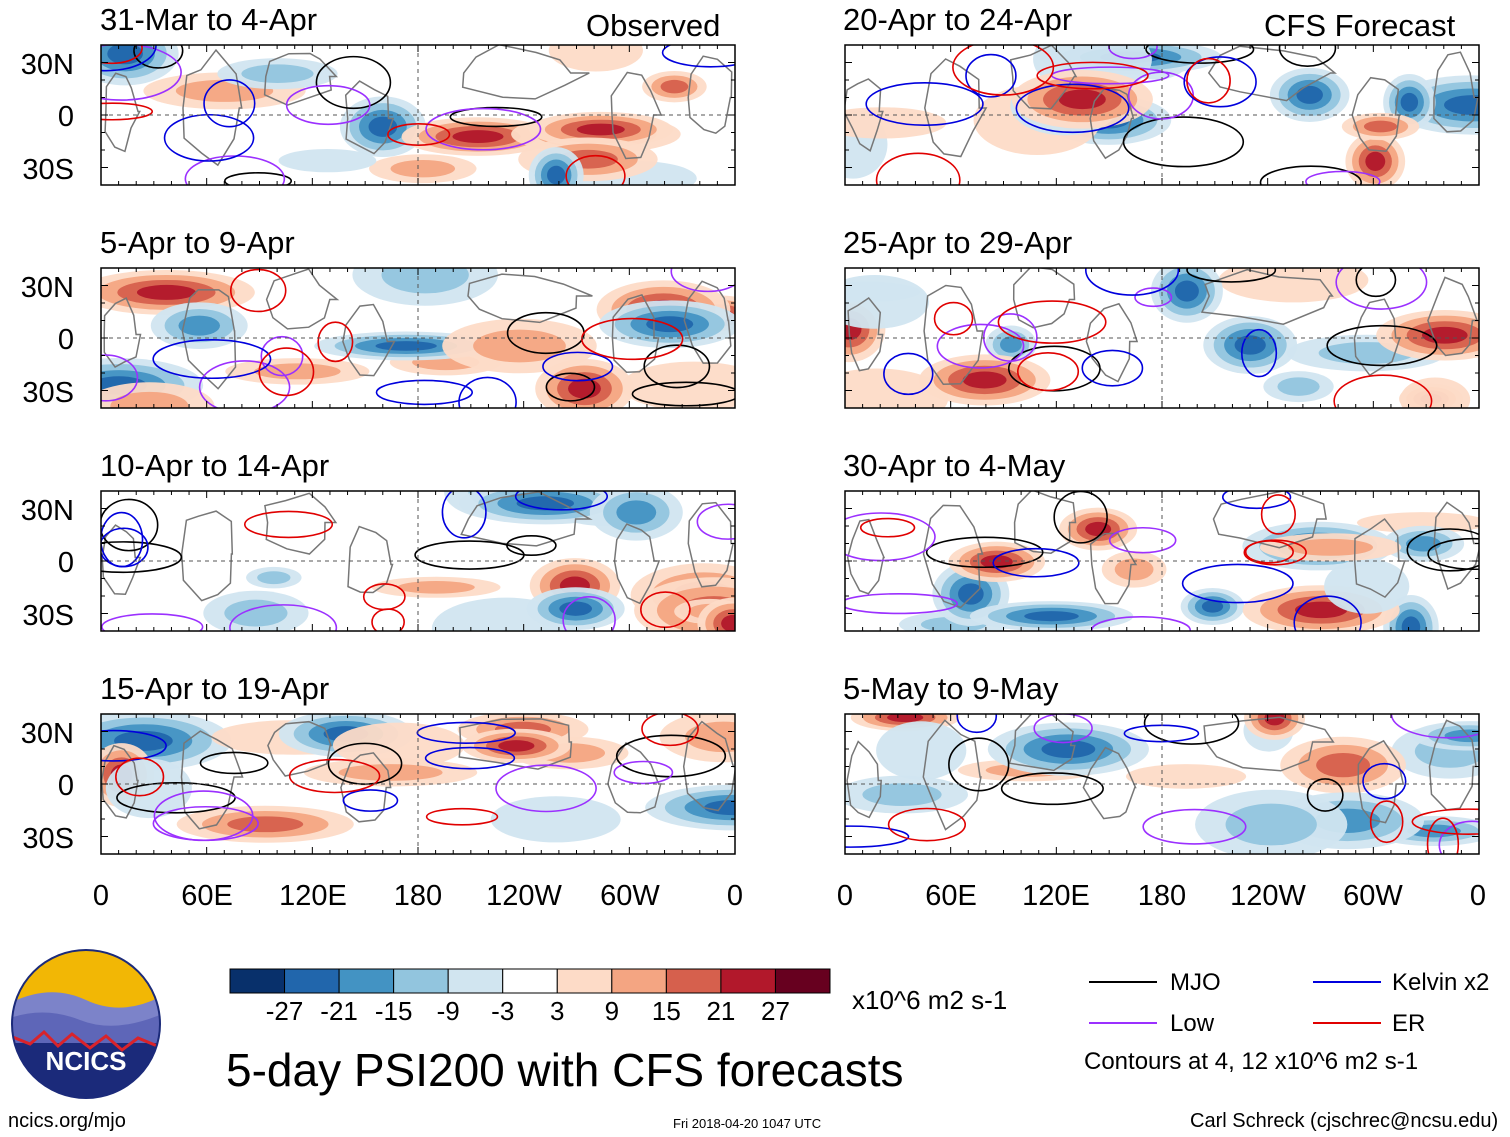  Describe the element at coordinates (524, 896) in the screenshot. I see `x-tick-left-120w: 120W` at that location.